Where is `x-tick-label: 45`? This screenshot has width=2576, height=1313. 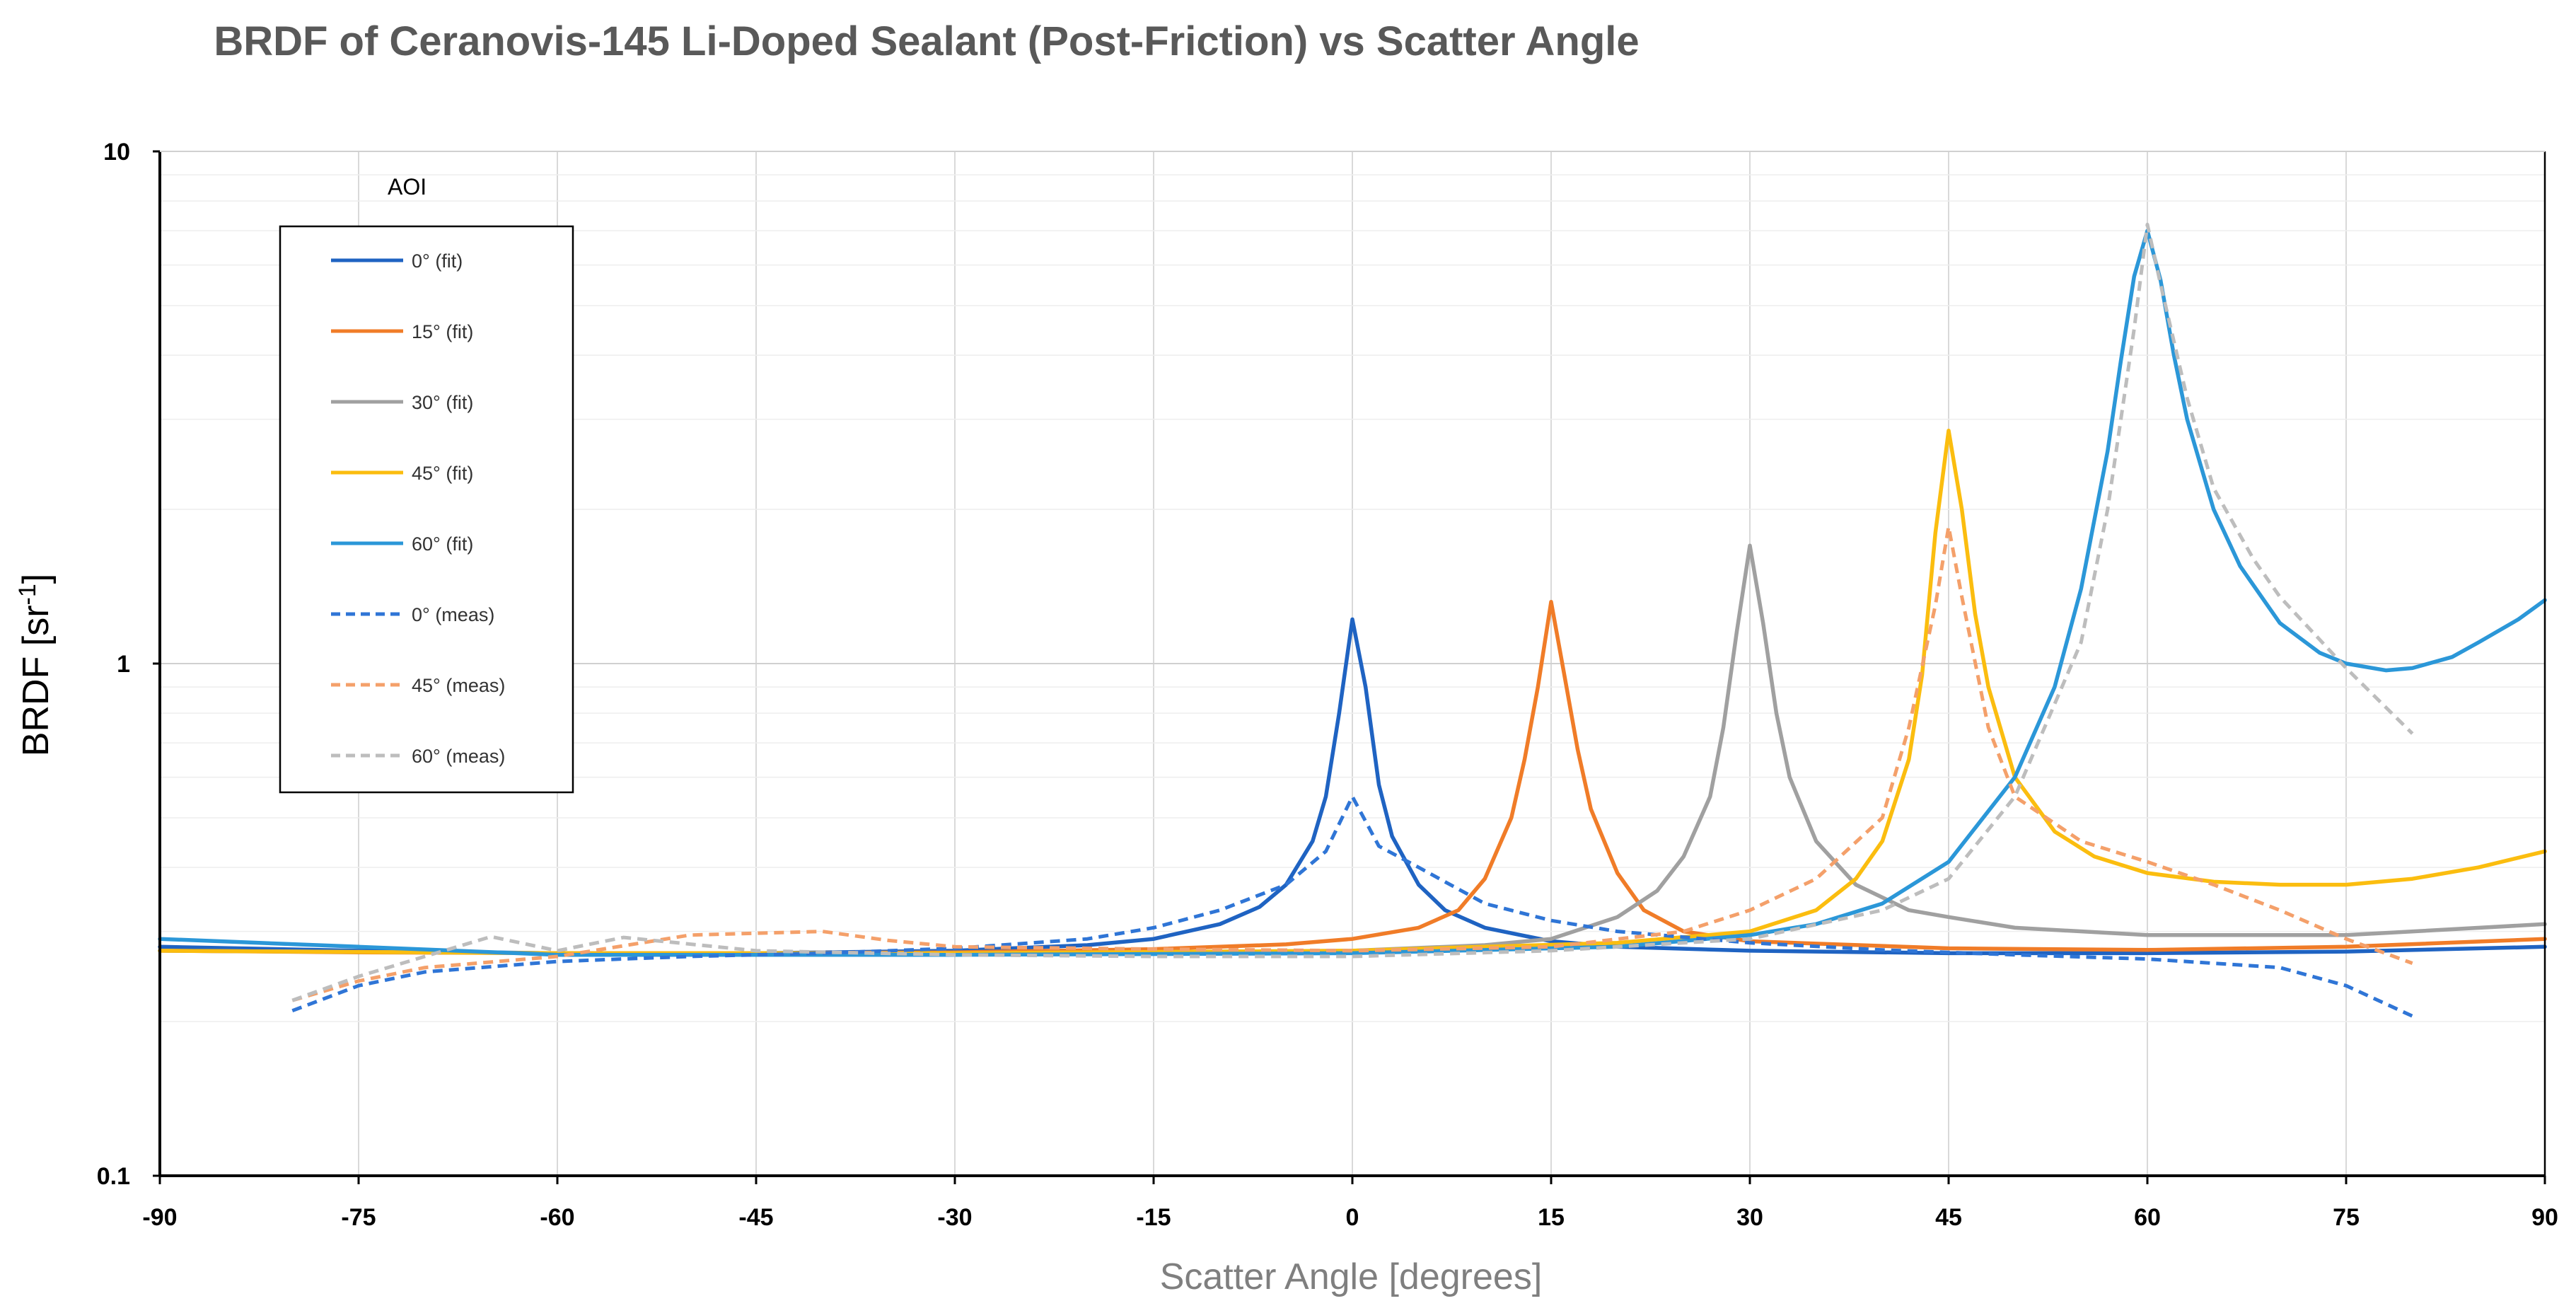 x-tick-label: 45 is located at coordinates (1948, 1217).